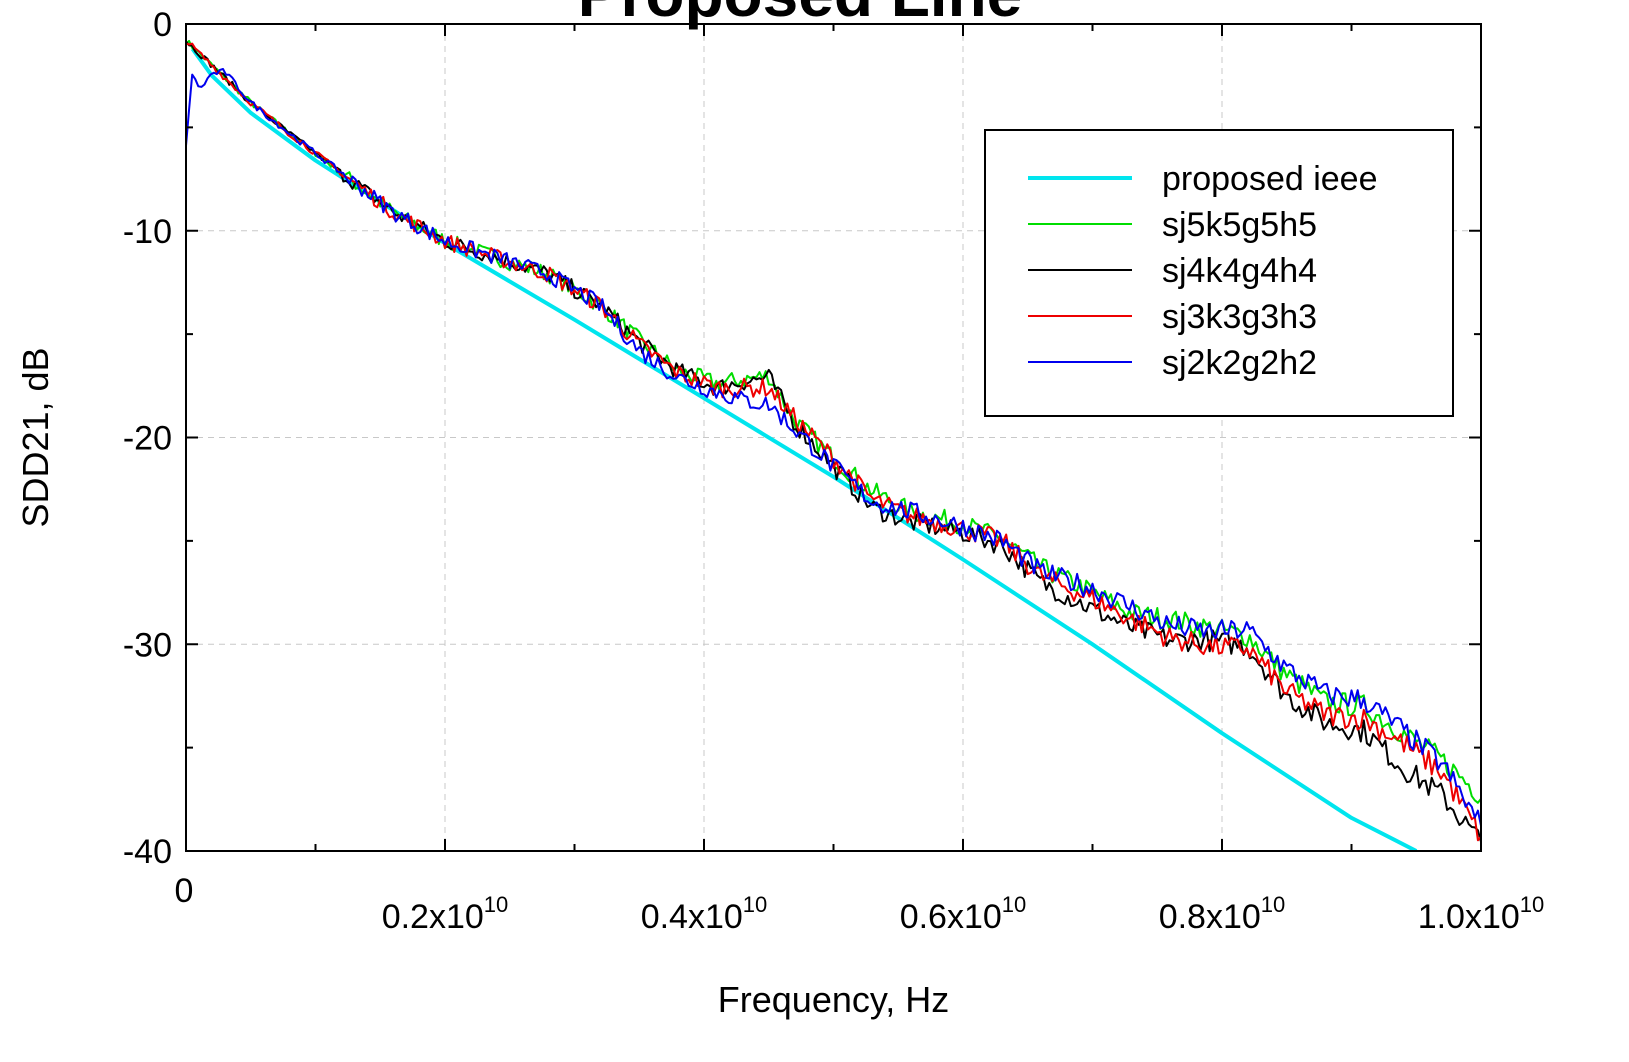 Image resolution: width=1629 pixels, height=1062 pixels. I want to click on y-tick-label: -30, so click(147, 645).